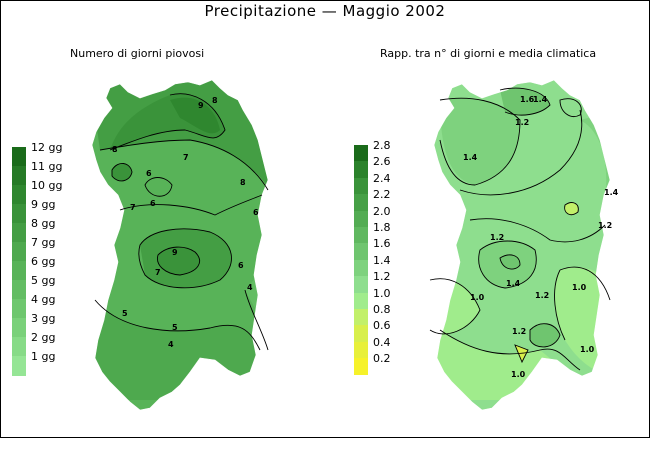 The image size is (650, 450). I want to click on zone-8-west-left, so click(122, 172).